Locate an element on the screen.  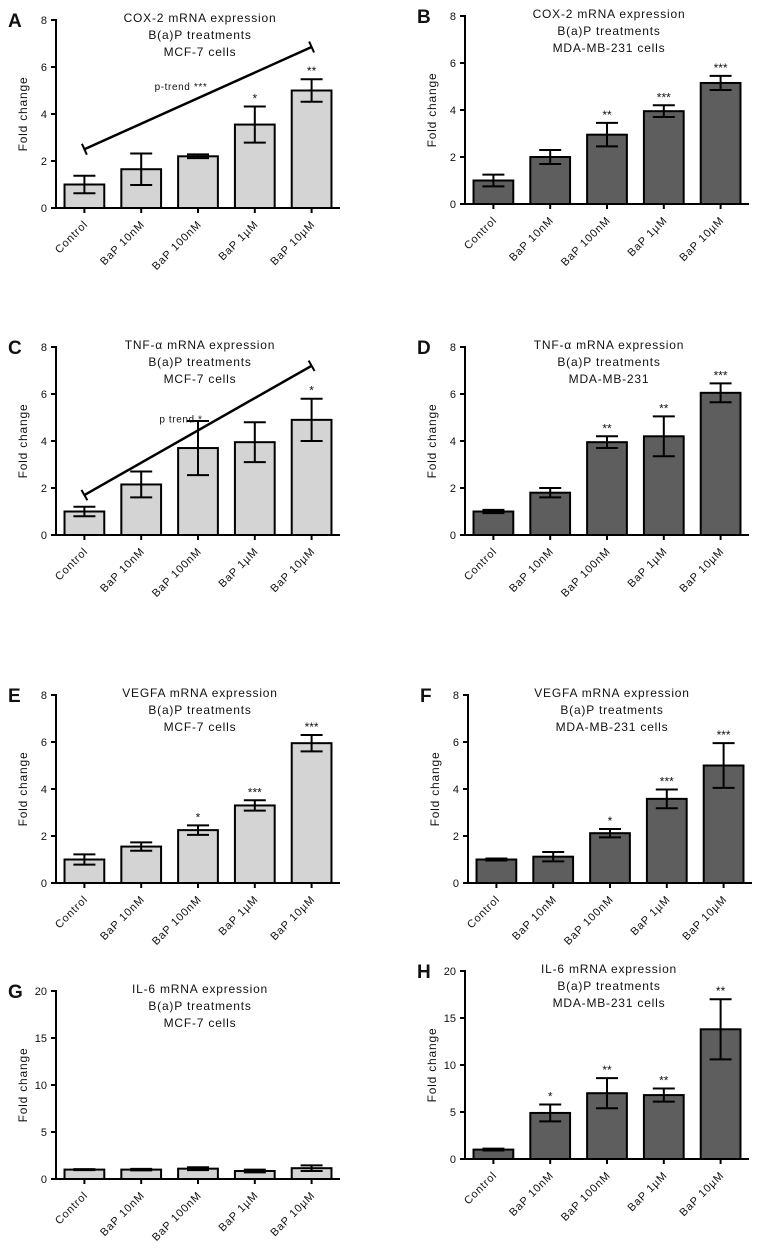
chart-title-line: VEGFA mRNA expression is located at coordinates (200, 693).